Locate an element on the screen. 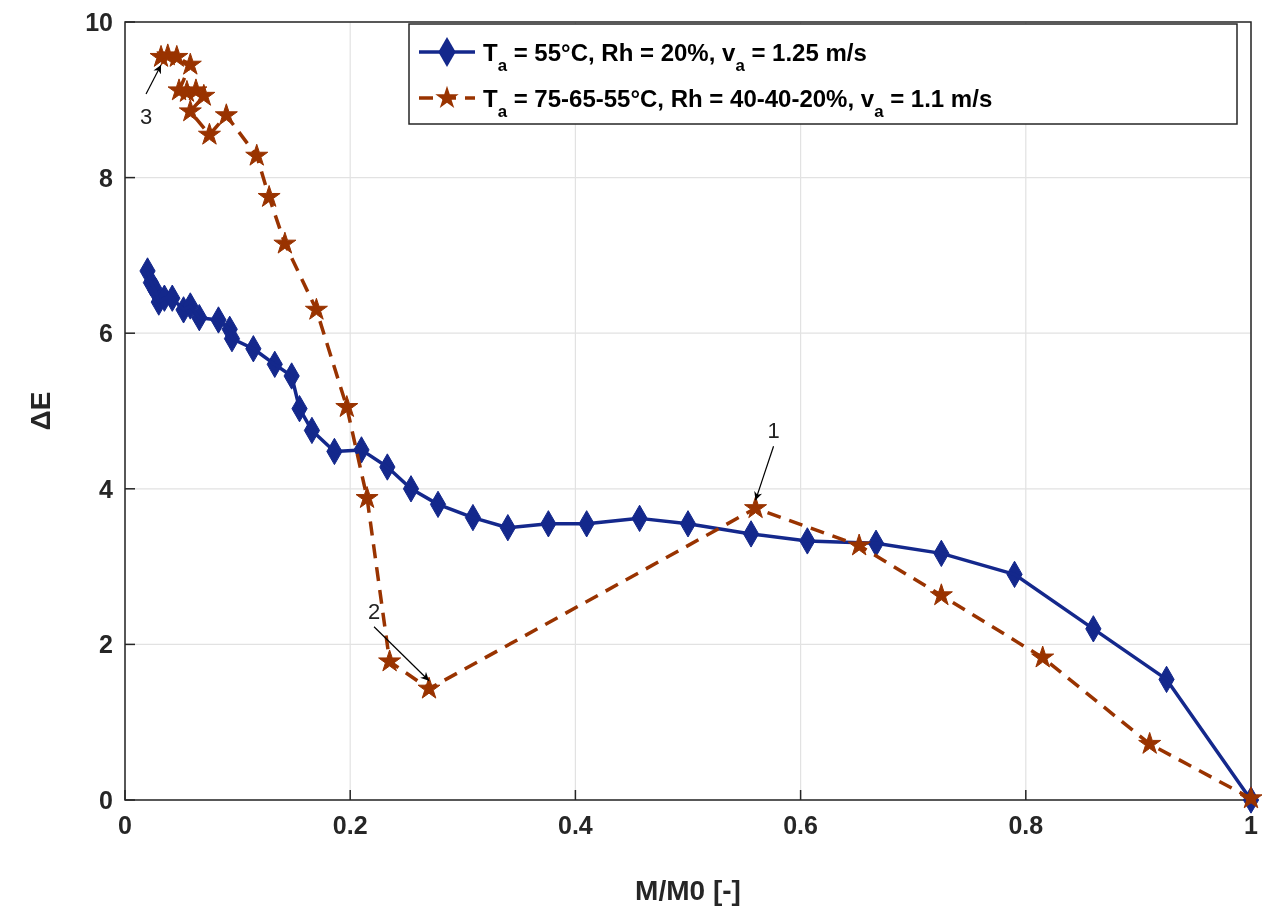  y-tick-label: 6 is located at coordinates (106, 333).